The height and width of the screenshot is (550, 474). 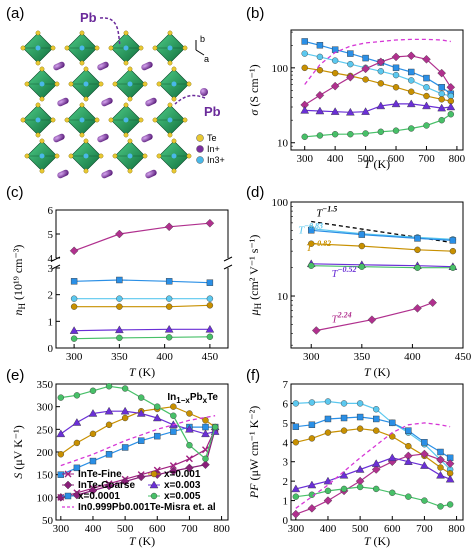 What do you see at coordinates (212, 111) in the screenshot?
I see `pb-label-bottom: Pb` at bounding box center [212, 111].